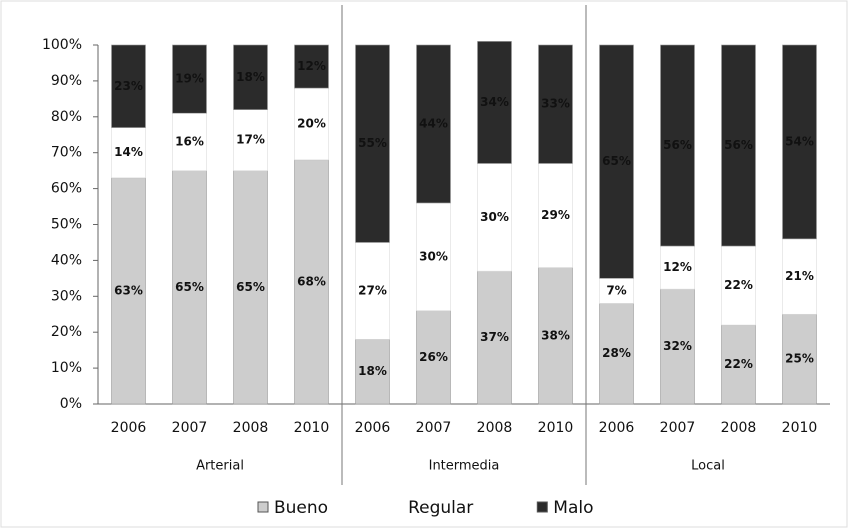 The width and height of the screenshot is (850, 530). I want to click on y-tick-label: 90%, so click(66, 81).